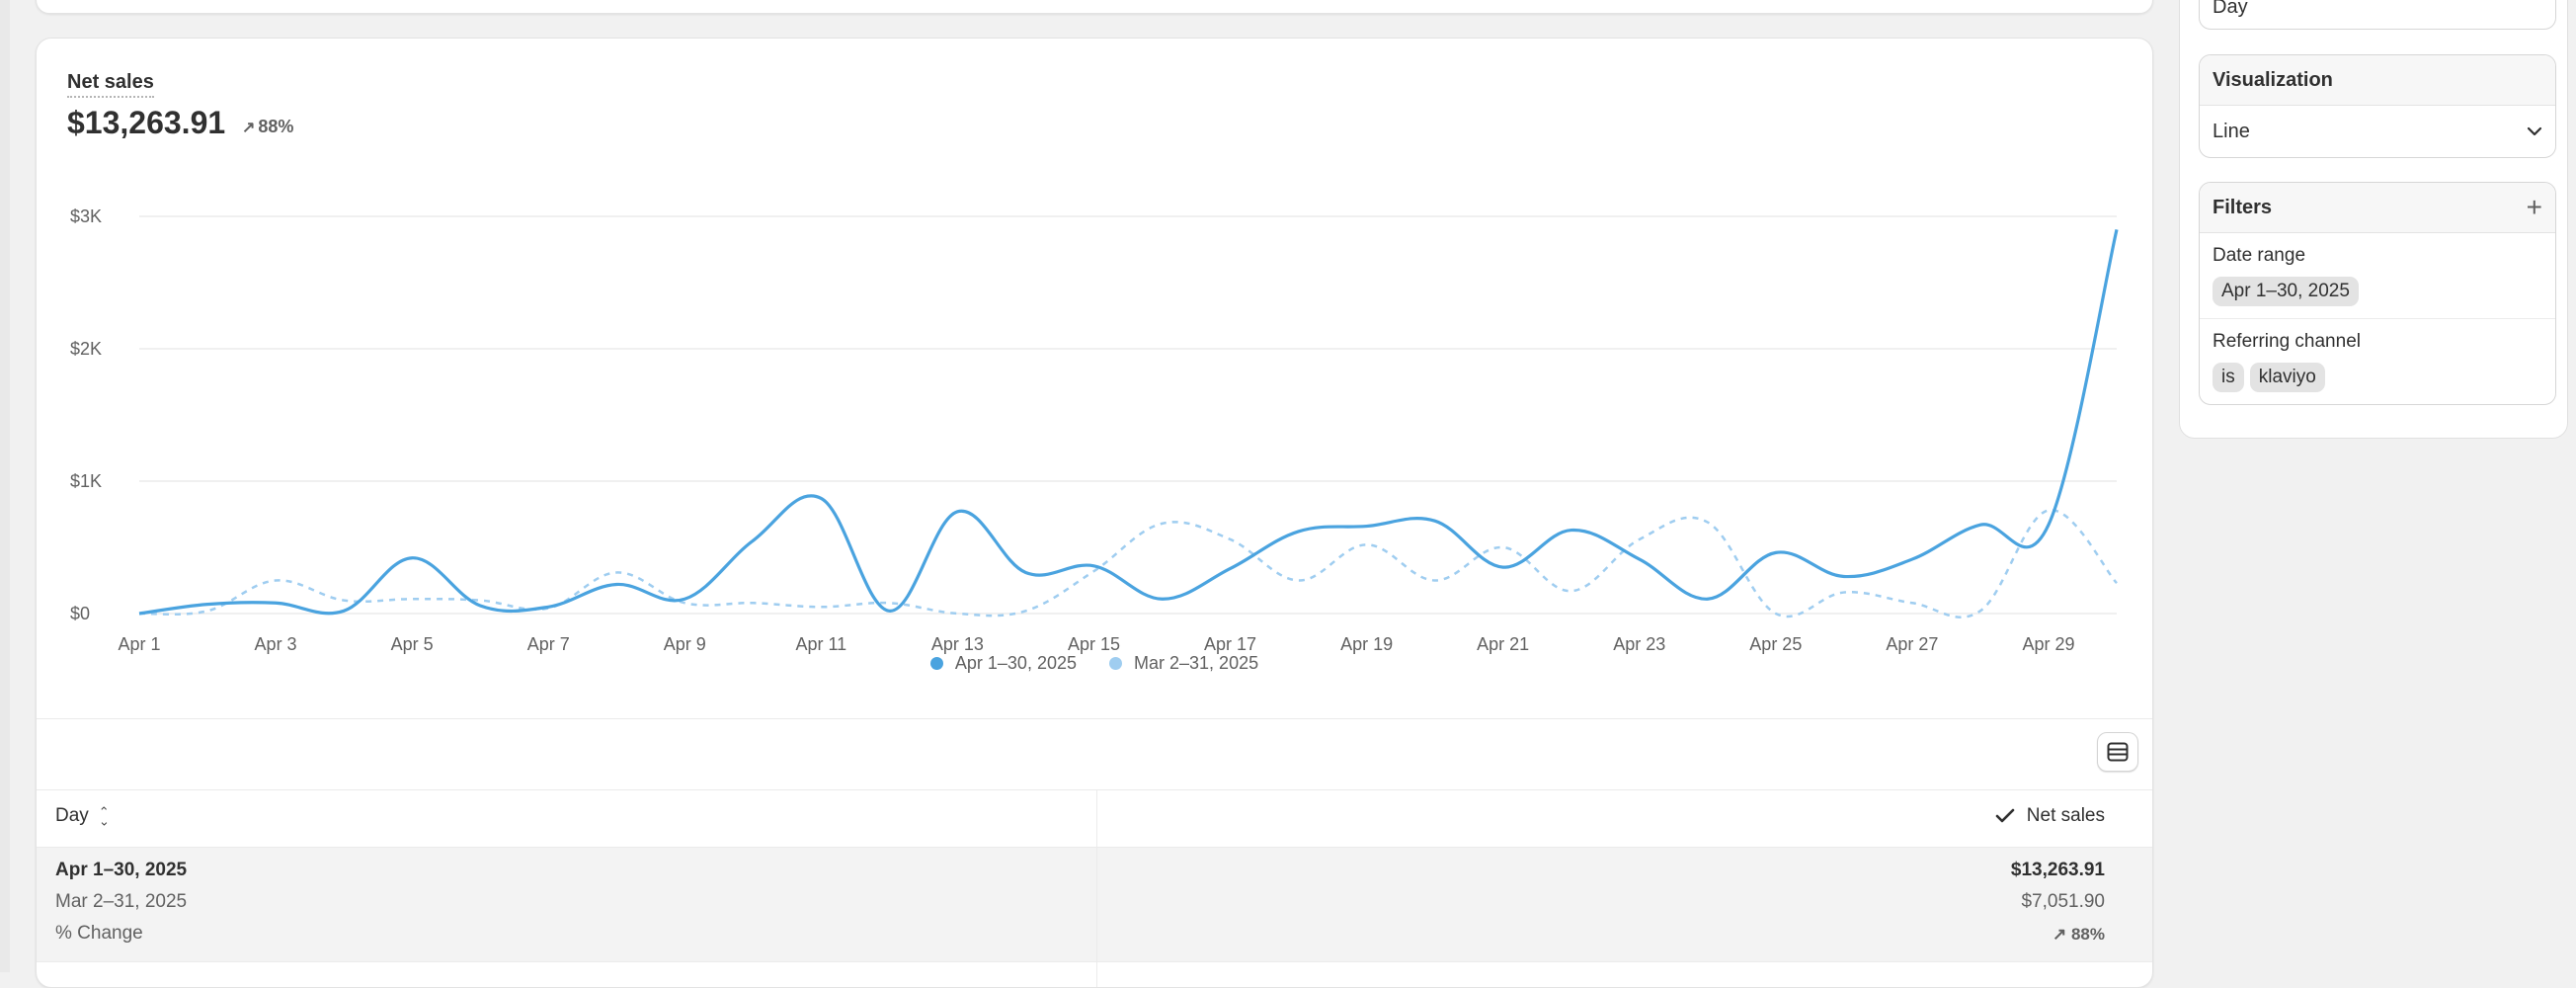 This screenshot has height=988, width=2576. What do you see at coordinates (2228, 377) in the screenshot?
I see `filter-operator-pill: is` at bounding box center [2228, 377].